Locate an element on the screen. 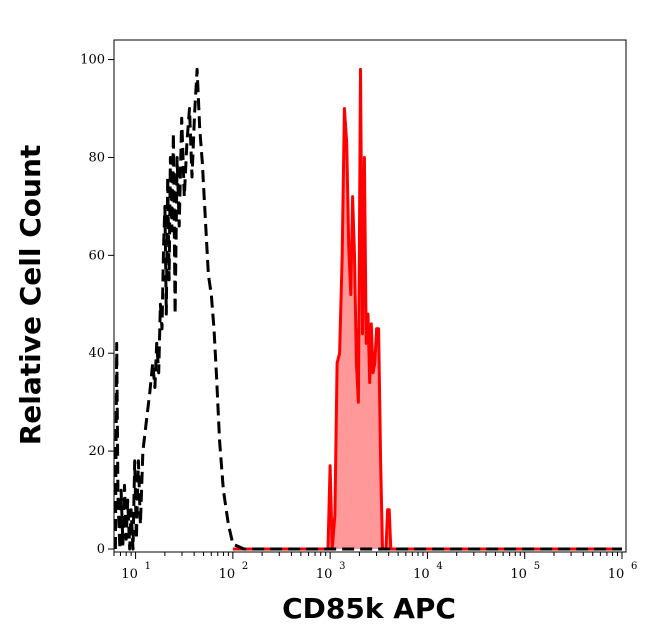 This screenshot has height=641, width=646. y-tick-label: 60 is located at coordinates (96, 255).